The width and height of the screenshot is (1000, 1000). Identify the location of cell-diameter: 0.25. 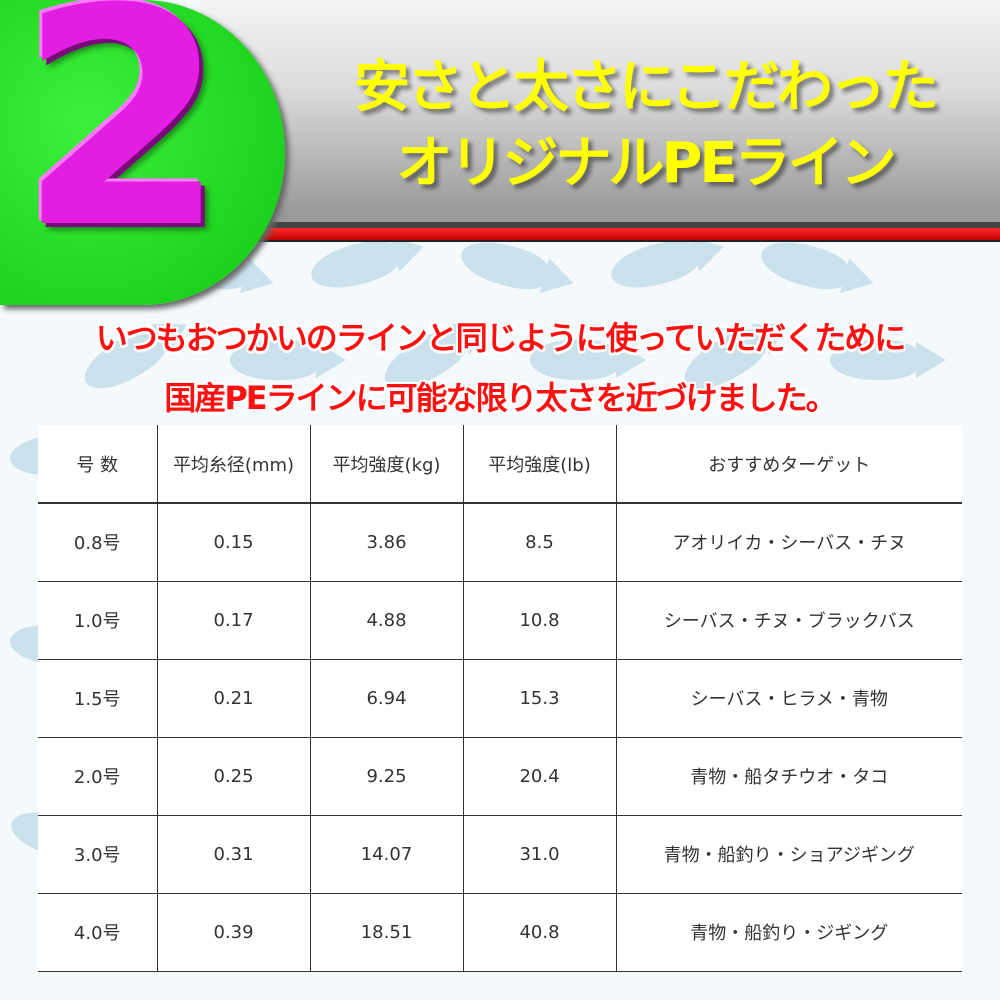
(233, 776).